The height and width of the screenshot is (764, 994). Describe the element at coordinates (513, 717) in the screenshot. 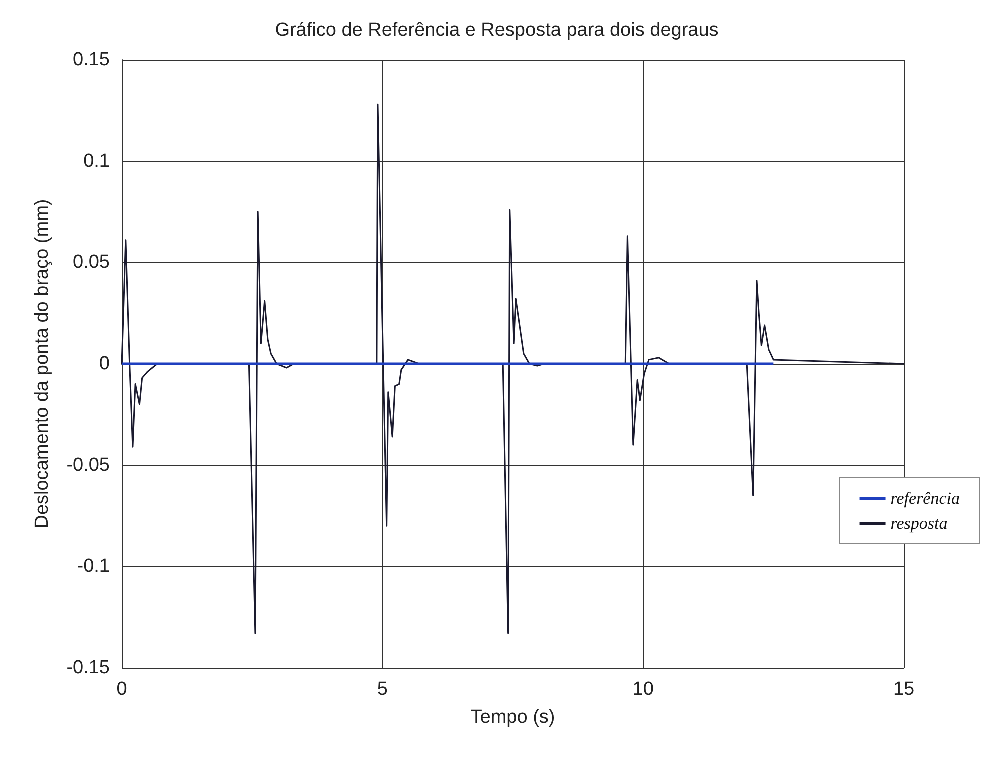

I see `x-axis-title: Tempo (s)` at that location.